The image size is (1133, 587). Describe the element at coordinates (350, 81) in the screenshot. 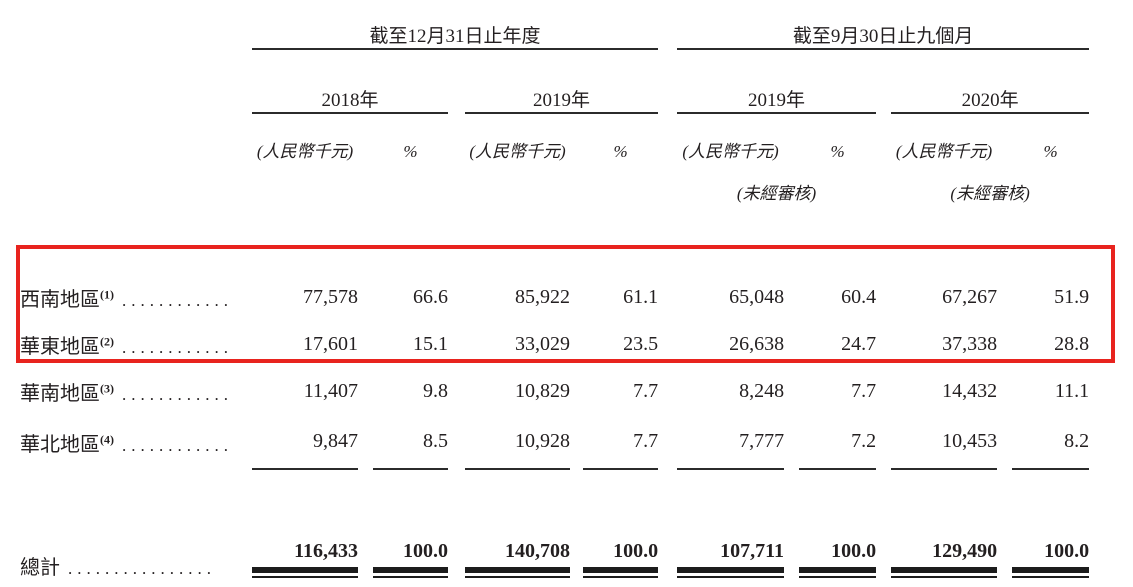

I see `year-header-2018: 2018年` at that location.